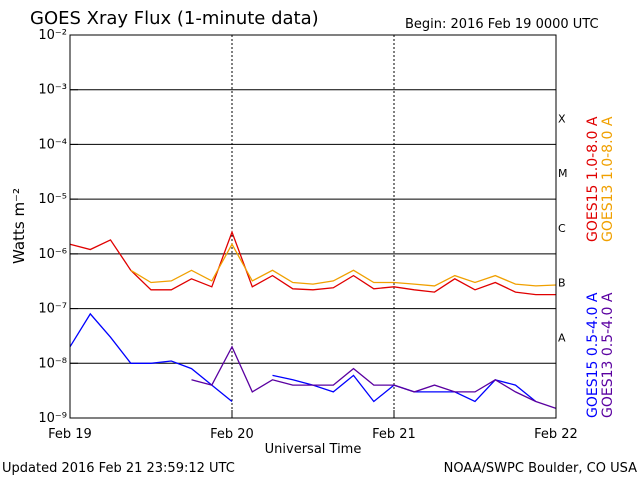  What do you see at coordinates (52, 144) in the screenshot?
I see `y-tick-label: 10⁻⁴` at bounding box center [52, 144].